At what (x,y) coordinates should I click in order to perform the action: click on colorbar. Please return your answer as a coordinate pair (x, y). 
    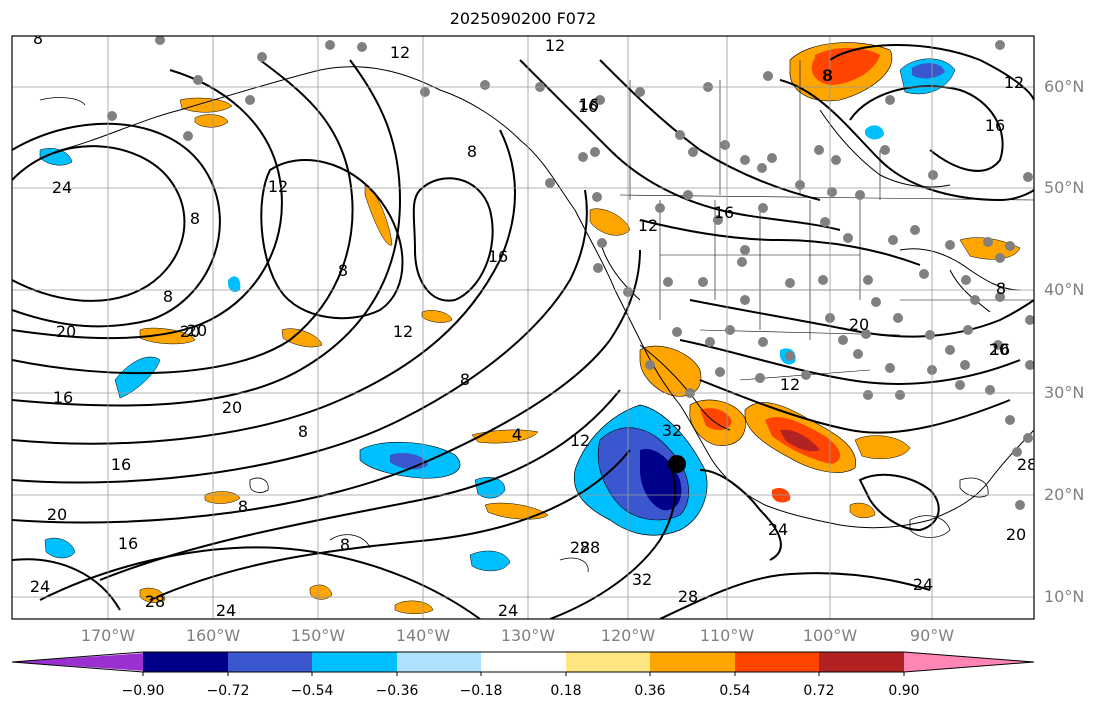
    Looking at the image, I should click on (523, 663).